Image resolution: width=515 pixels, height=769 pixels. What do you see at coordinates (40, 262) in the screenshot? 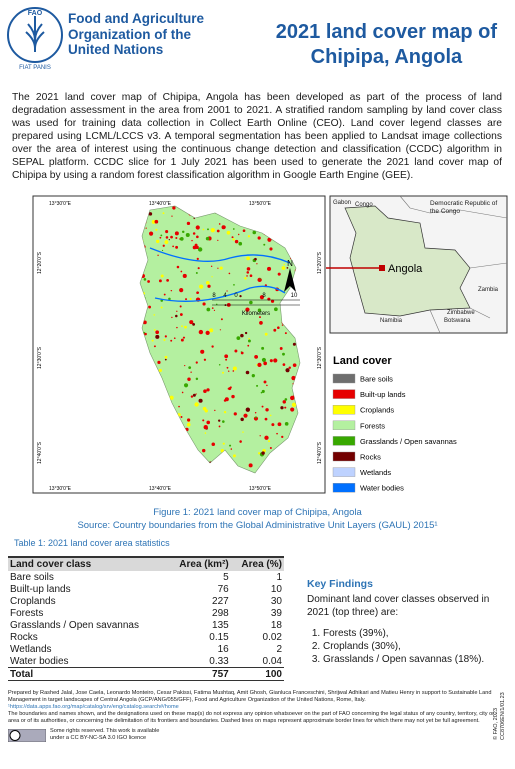
I see `lat-label: 12°20'0"S` at bounding box center [40, 262].